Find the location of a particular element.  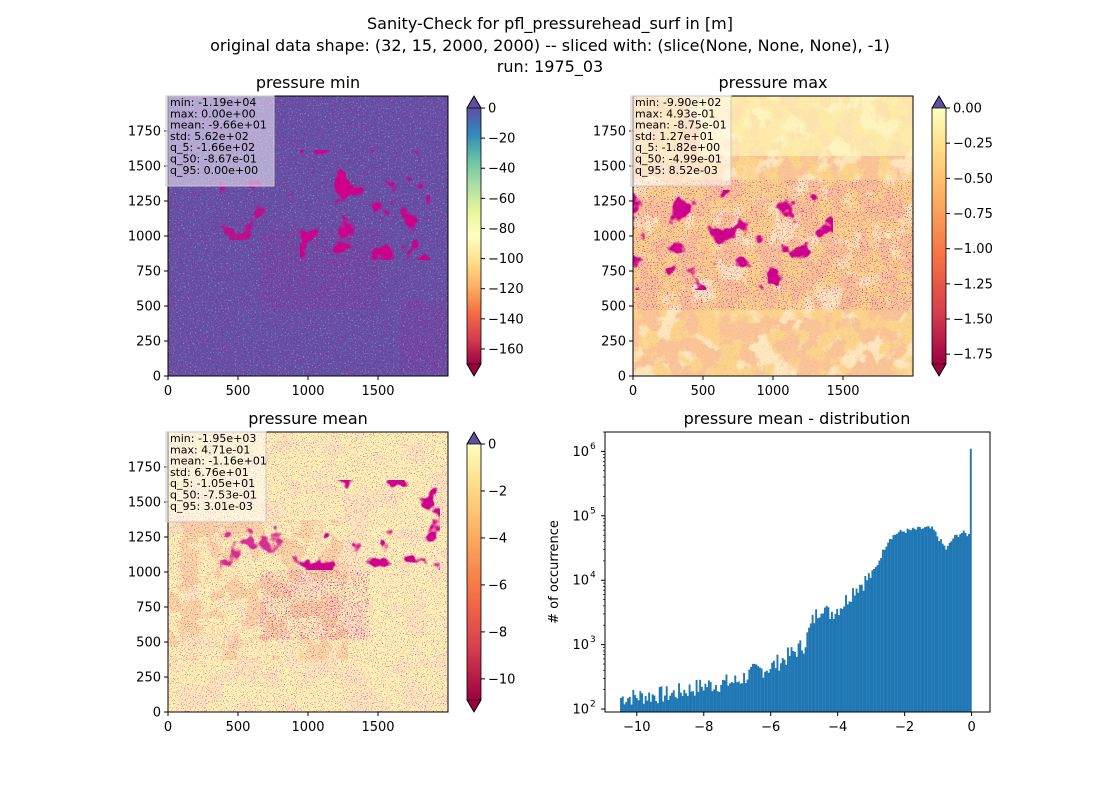

stats-line: max: 0.00e+00 is located at coordinates (213, 113).